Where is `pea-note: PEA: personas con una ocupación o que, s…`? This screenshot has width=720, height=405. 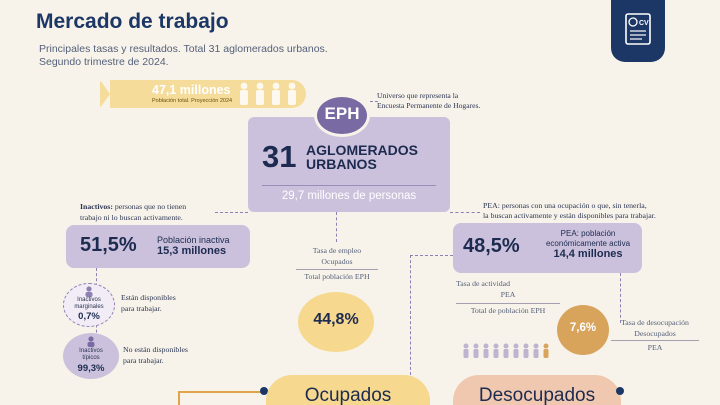 pea-note: PEA: personas con una ocupación o que, s… is located at coordinates (569, 210).